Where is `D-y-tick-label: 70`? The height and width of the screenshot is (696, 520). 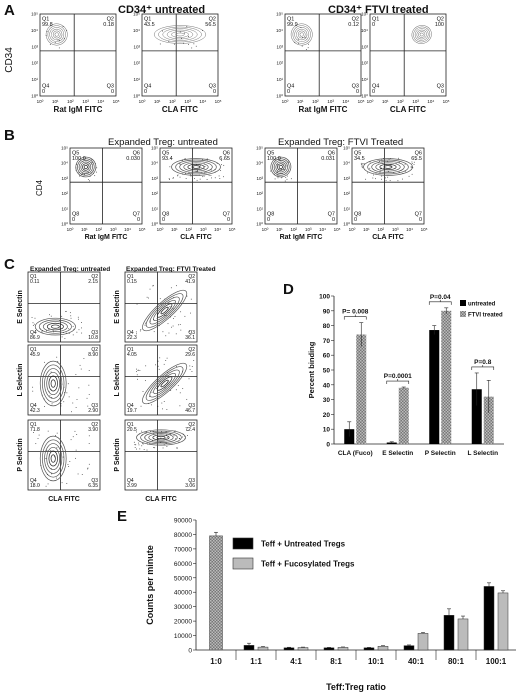
D-y-tick-label: 70 is located at coordinates (327, 341).